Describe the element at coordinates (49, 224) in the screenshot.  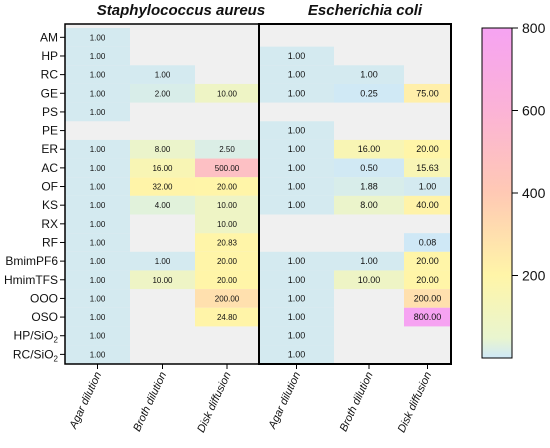
I see `row-label: RX` at that location.